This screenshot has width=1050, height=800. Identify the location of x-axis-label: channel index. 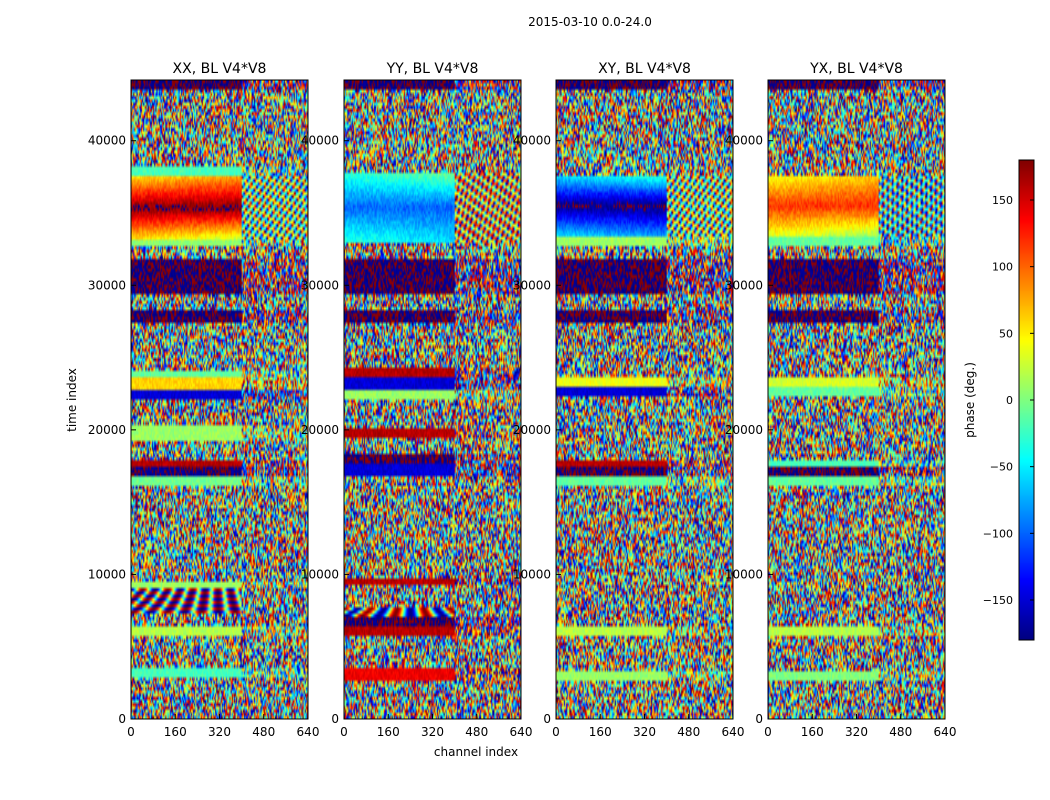
(476, 752).